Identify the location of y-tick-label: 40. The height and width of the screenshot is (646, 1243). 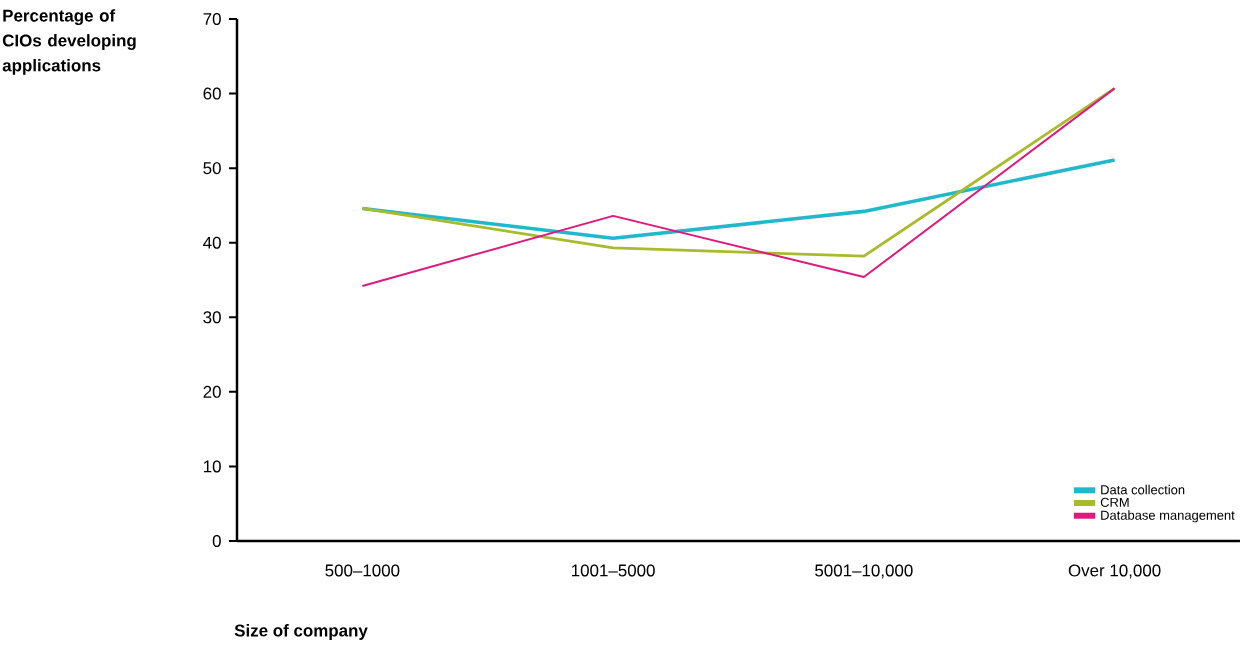
(212, 242).